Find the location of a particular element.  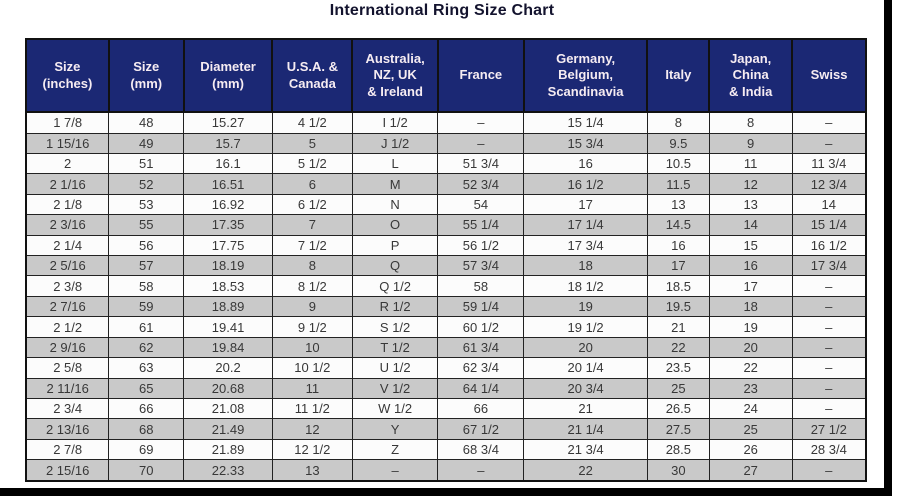

table-cell: 55 is located at coordinates (146, 225).